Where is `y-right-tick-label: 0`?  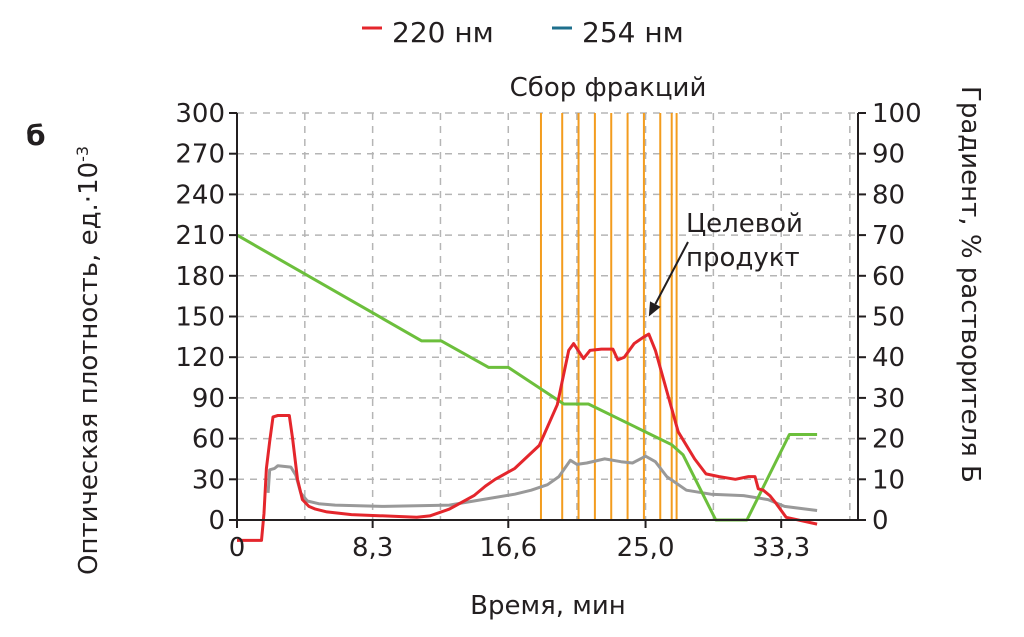
y-right-tick-label: 0 is located at coordinates (880, 521).